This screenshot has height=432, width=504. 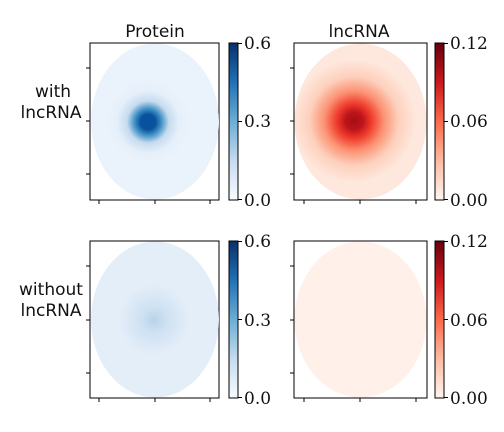 I want to click on colorbar-protein-bottom: 0.6 0.3 0.0, so click(x=249, y=320).